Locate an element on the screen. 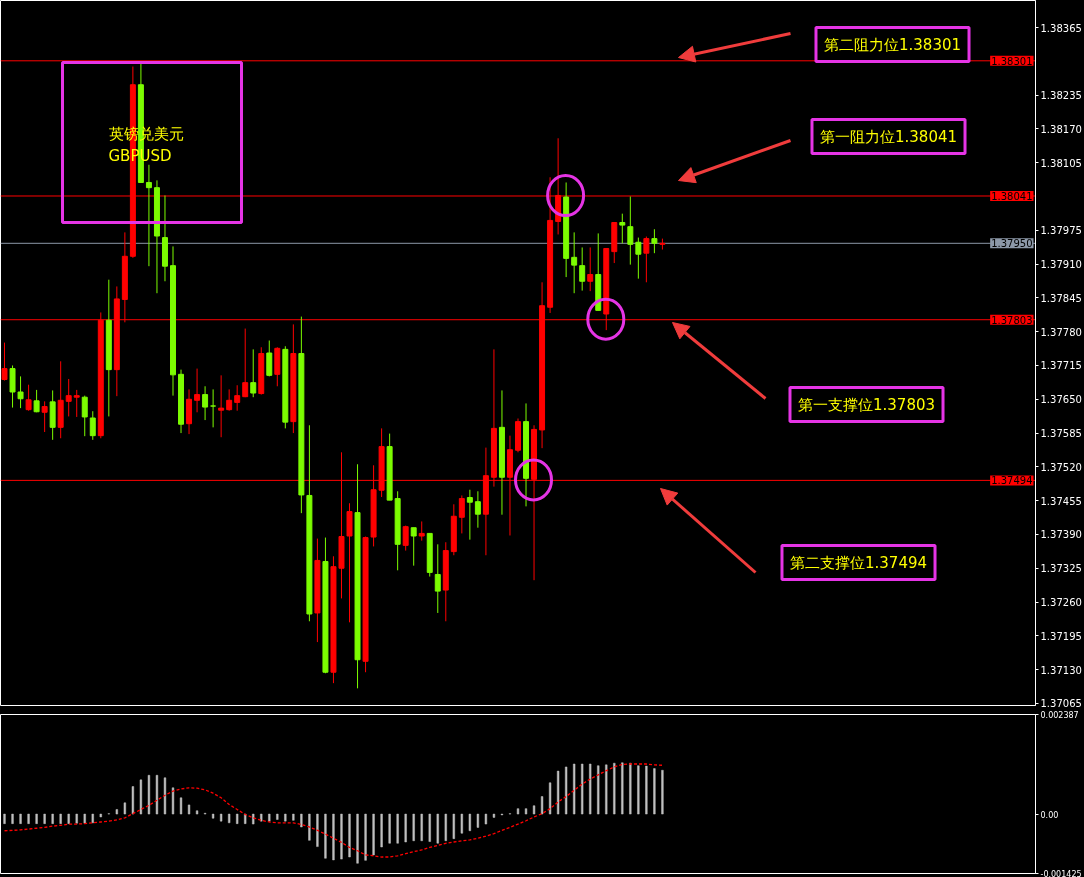 Image resolution: width=1084 pixels, height=877 pixels. y-tick-label: 1.37130 is located at coordinates (1061, 670).